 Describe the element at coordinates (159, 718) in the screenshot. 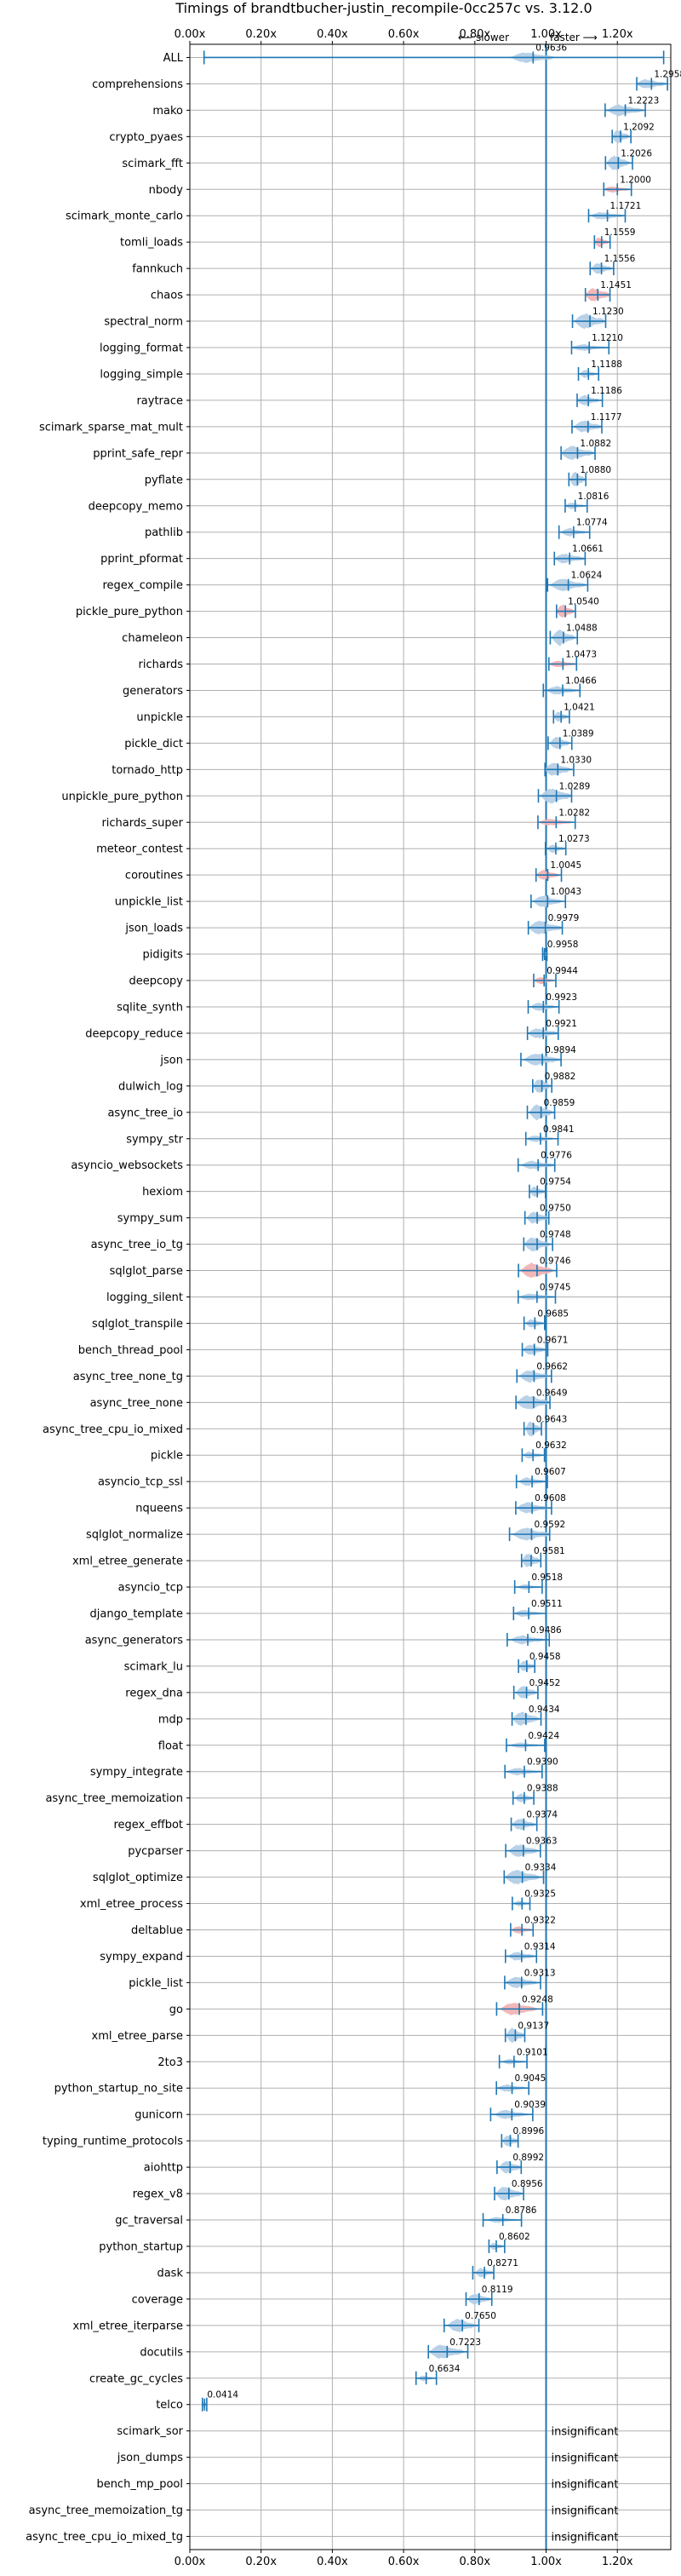

I see `category-label: unpickle` at that location.